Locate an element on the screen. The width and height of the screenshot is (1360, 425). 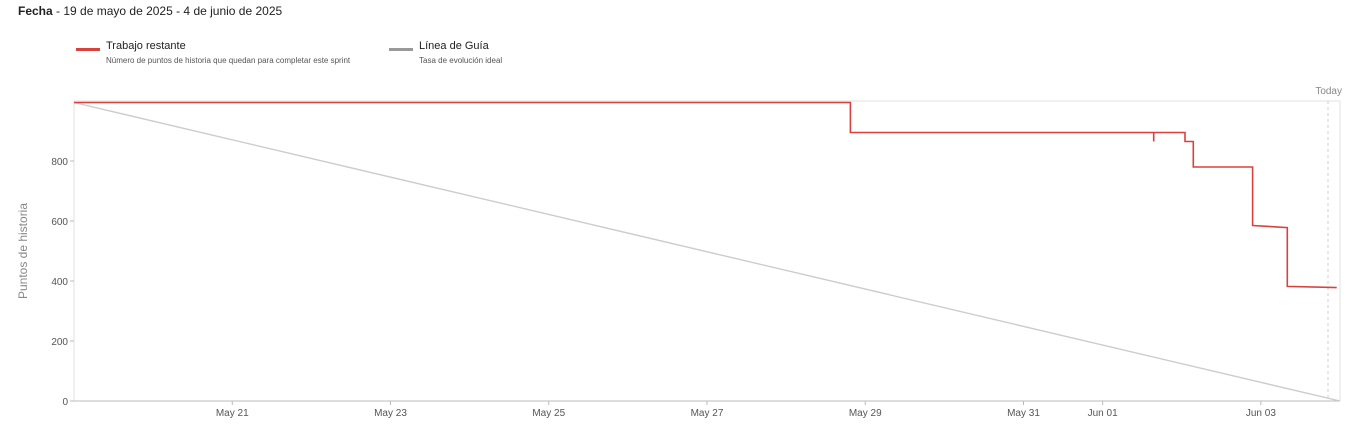
y-tick-label: 0 is located at coordinates (65, 402).